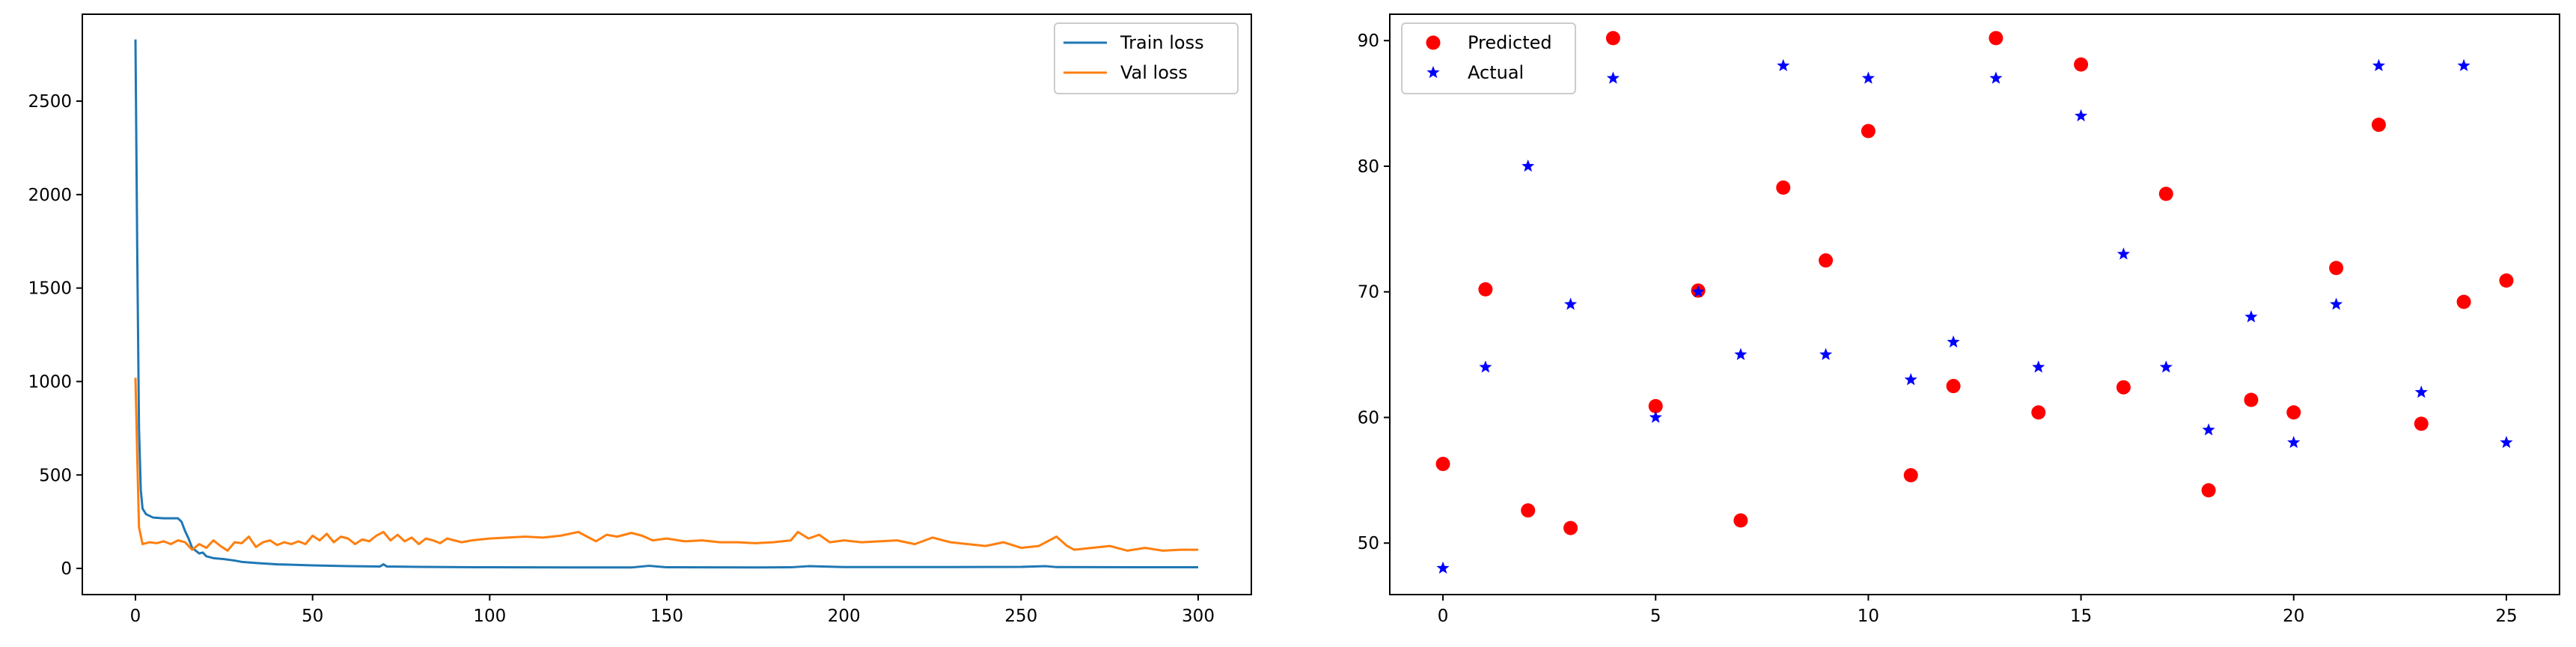 Image resolution: width=2576 pixels, height=647 pixels. Describe the element at coordinates (1198, 617) in the screenshot. I see `x-tick-label: 300` at that location.